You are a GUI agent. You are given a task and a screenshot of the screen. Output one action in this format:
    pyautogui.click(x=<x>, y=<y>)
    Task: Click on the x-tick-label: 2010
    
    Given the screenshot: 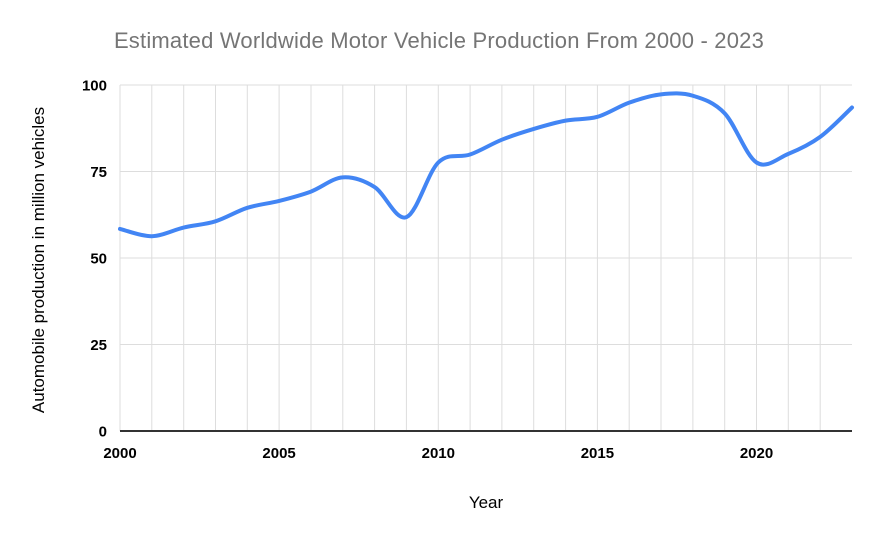 What is the action you would take?
    pyautogui.click(x=438, y=453)
    